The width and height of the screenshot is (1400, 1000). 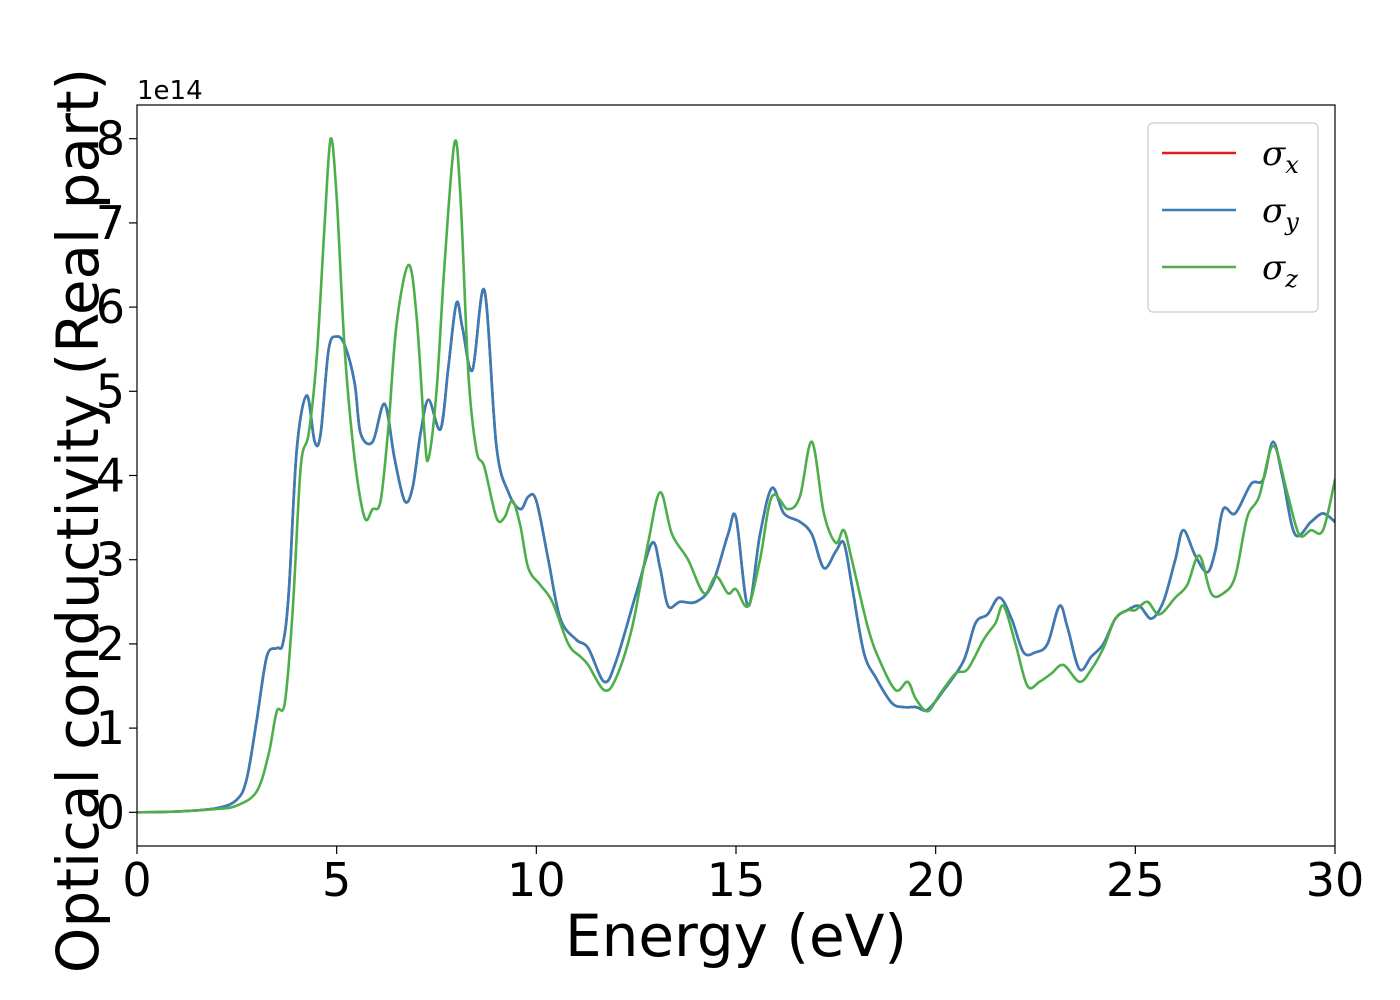 I want to click on y-tick-label: 0, so click(x=110, y=812).